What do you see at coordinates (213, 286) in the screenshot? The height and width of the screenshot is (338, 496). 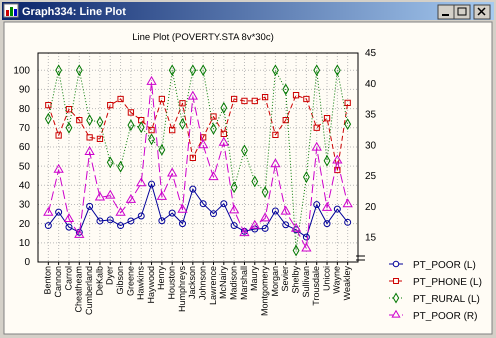 I see `x-tick-label: Lawrence` at bounding box center [213, 286].